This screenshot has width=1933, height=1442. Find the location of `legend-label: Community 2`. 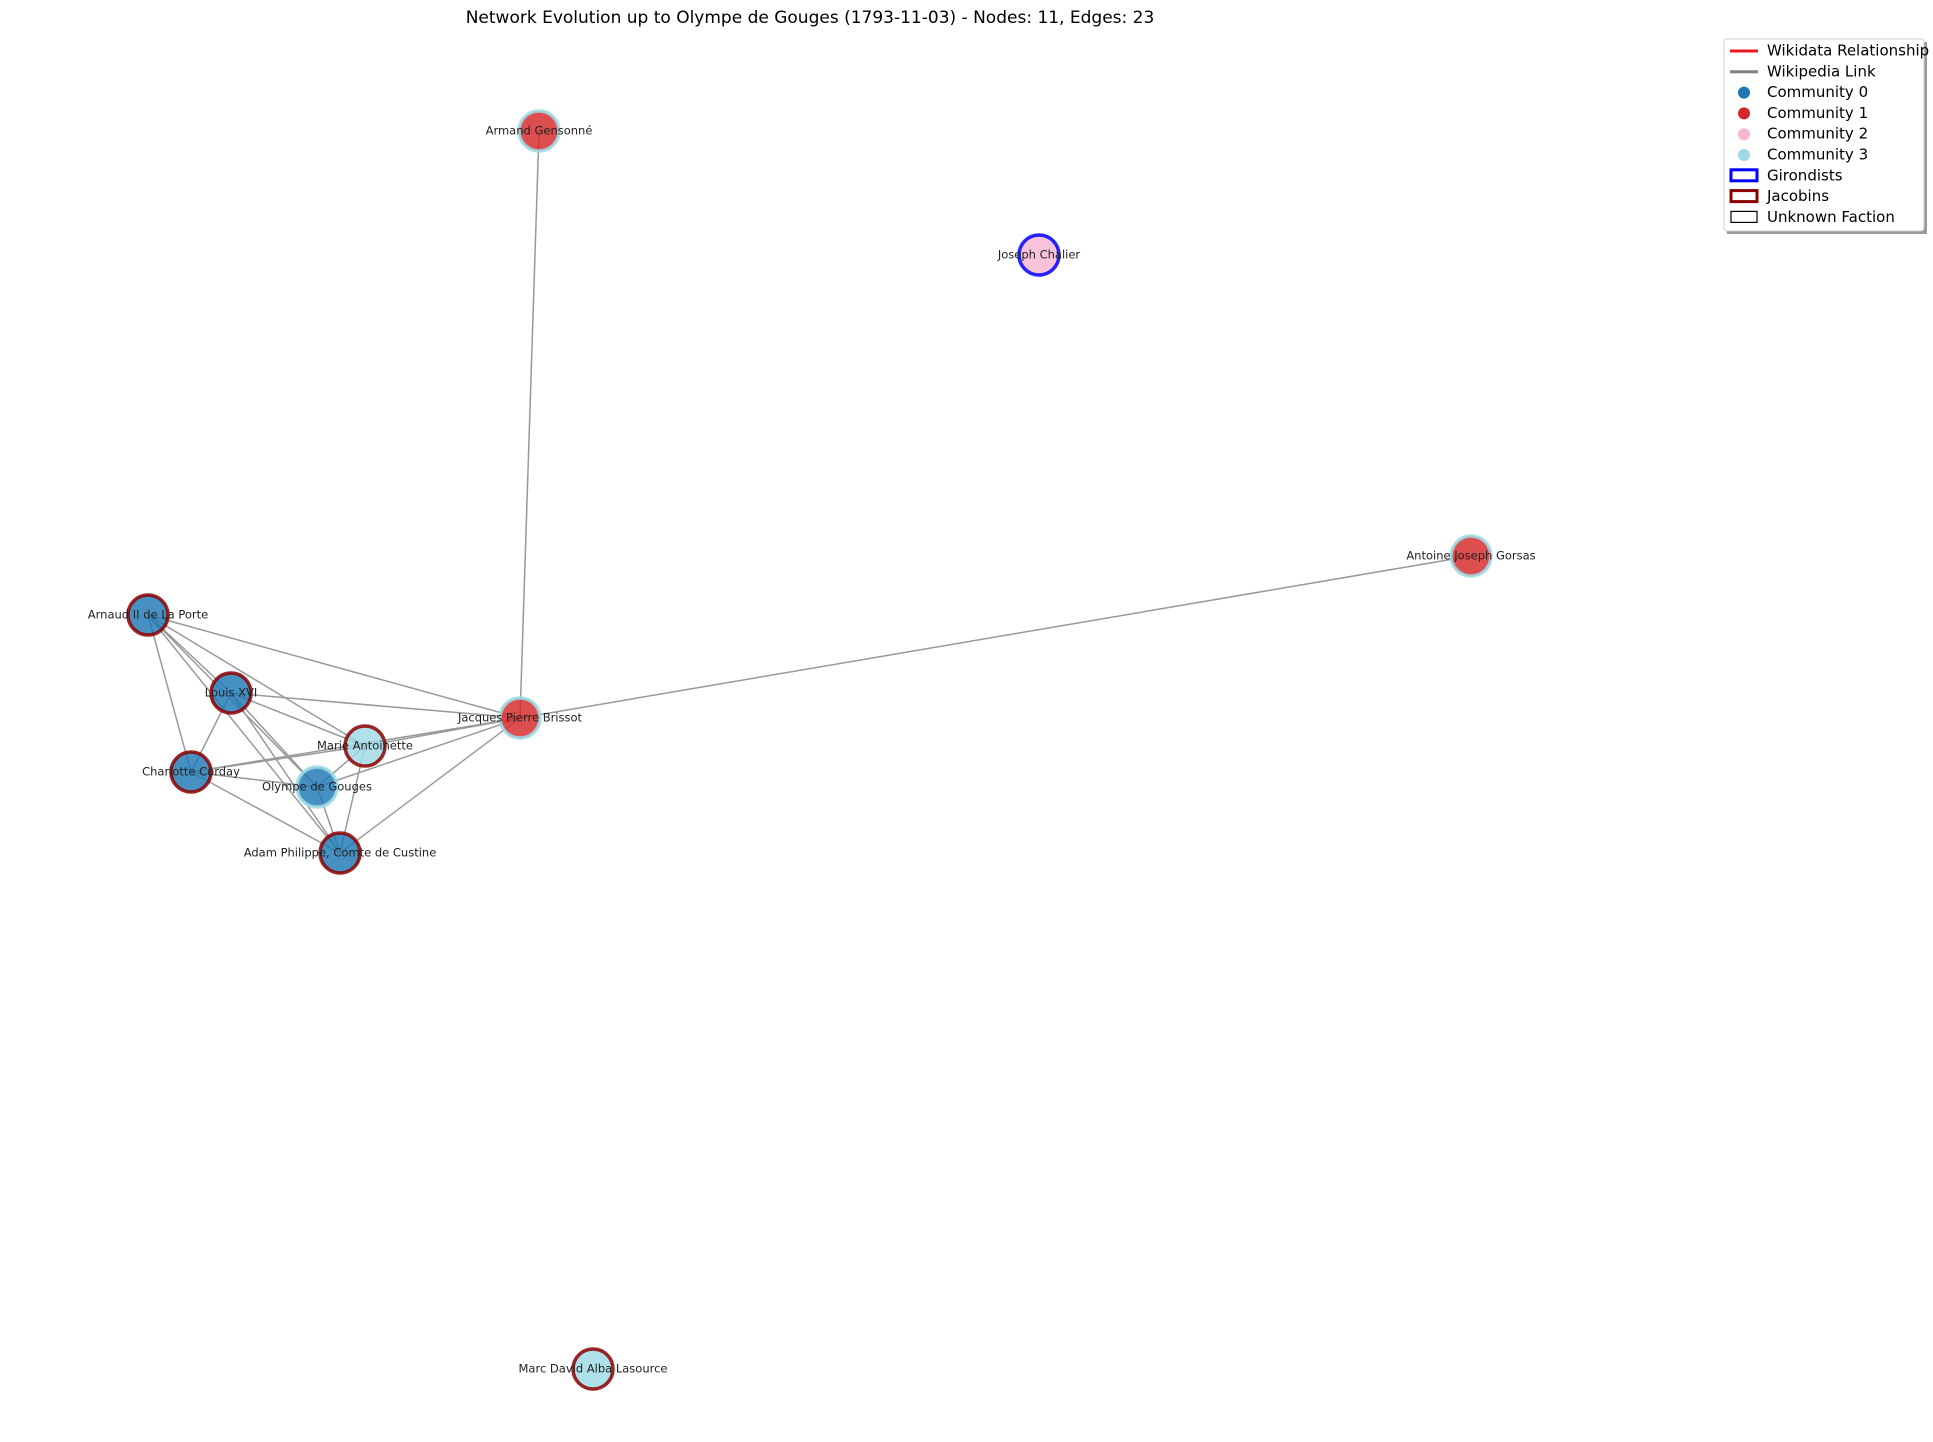

legend-label: Community 2 is located at coordinates (1817, 134).